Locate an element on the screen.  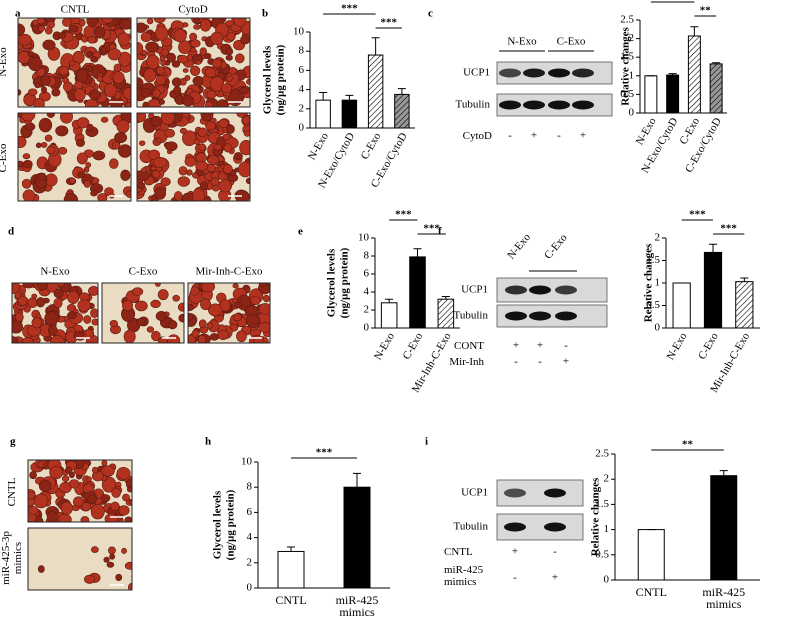
x-tick-label: C-Exo is located at coordinates (413, 345).